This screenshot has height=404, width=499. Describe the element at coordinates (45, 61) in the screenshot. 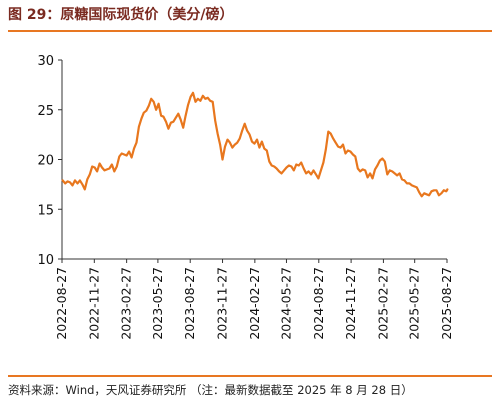

I see `y-tick-label: 30` at that location.